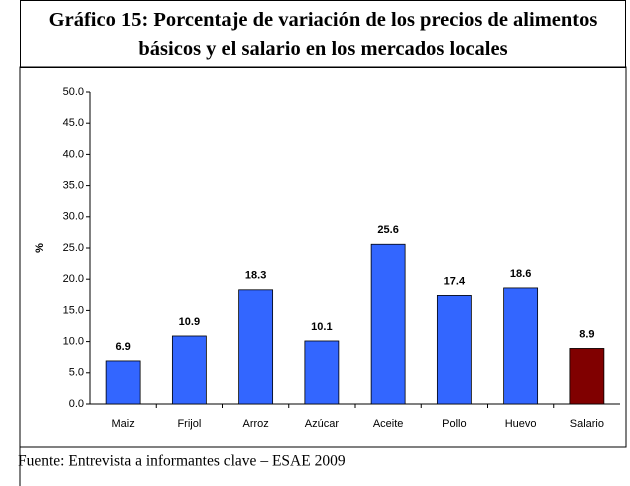  Describe the element at coordinates (521, 424) in the screenshot. I see `x-tick-label: Huevo` at that location.